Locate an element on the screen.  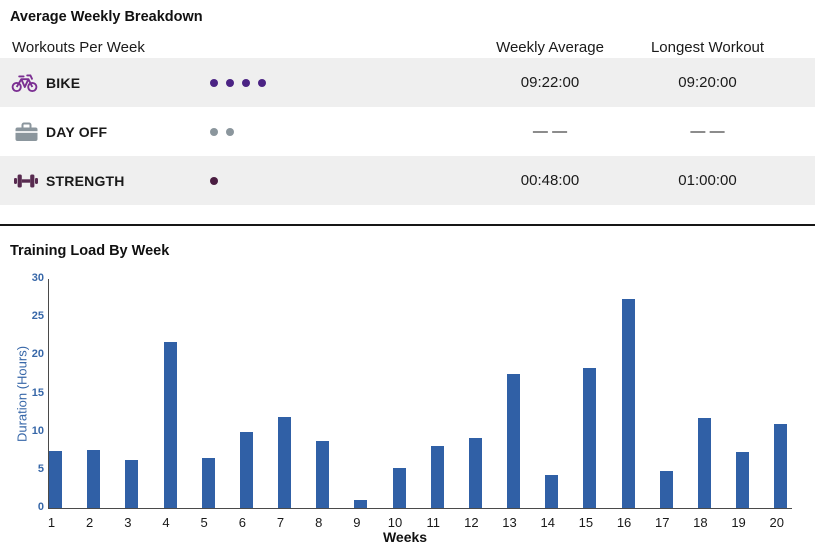
y-tick-label: 0 is located at coordinates (40, 507).